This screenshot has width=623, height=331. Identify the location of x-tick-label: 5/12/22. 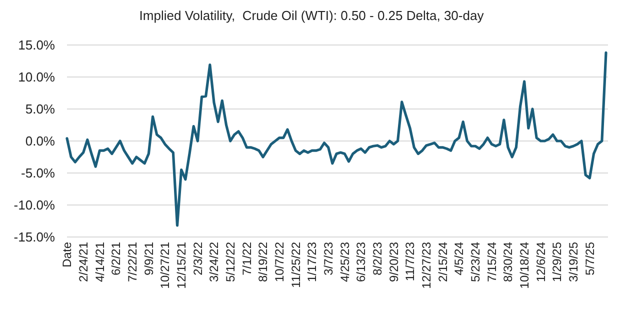
(231, 262).